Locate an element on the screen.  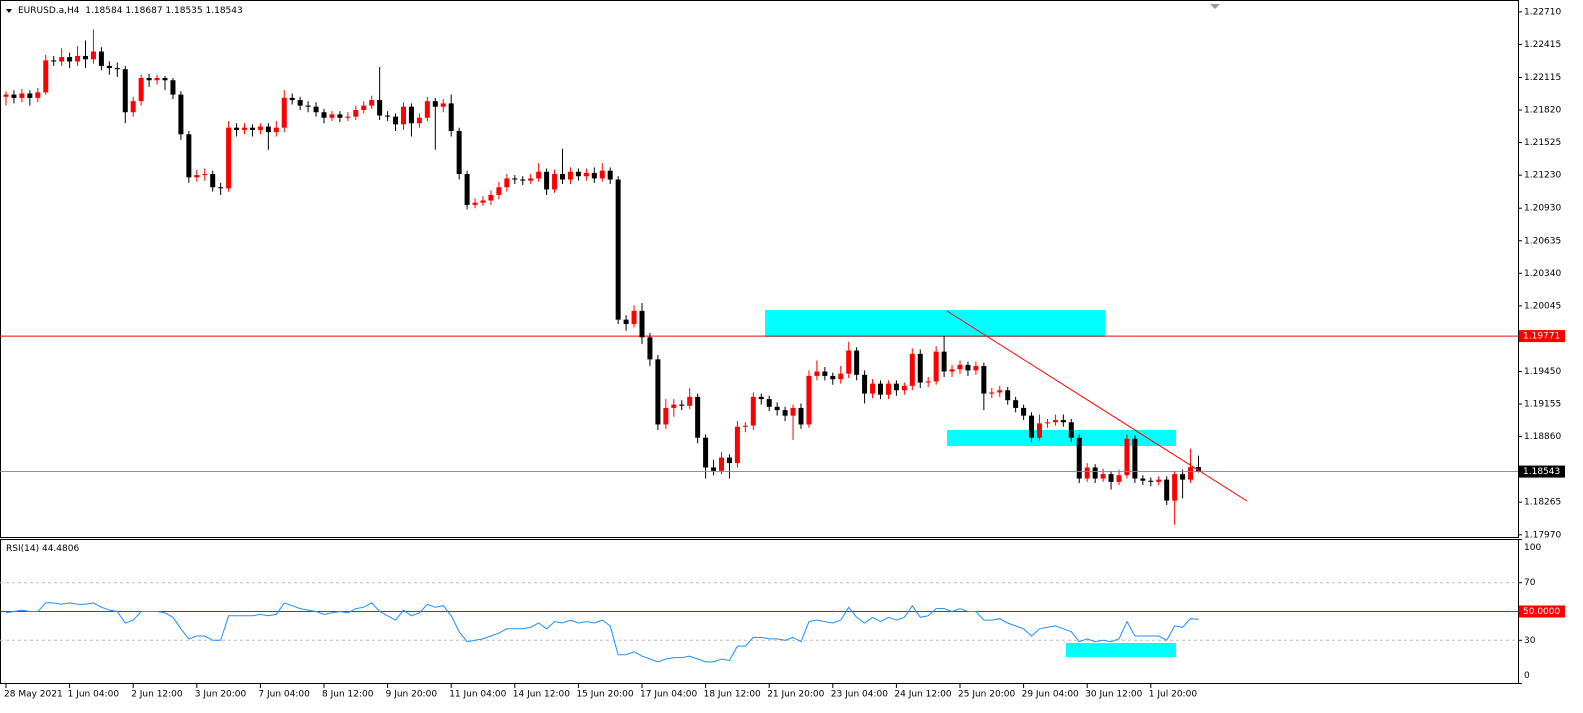
zone-rect is located at coordinates (1061, 438).